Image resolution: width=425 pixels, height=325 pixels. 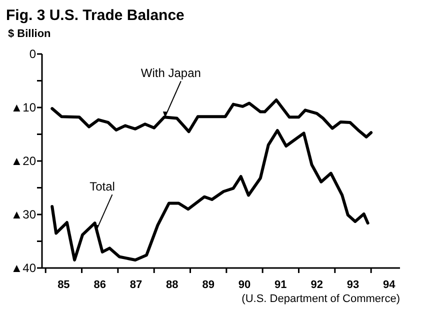 I want to click on x-tick-label: 86, so click(x=100, y=285).